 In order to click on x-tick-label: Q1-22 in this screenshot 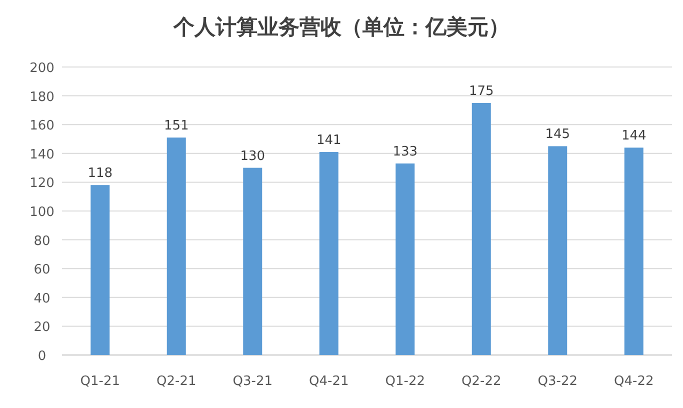, I will do `click(405, 381)`.